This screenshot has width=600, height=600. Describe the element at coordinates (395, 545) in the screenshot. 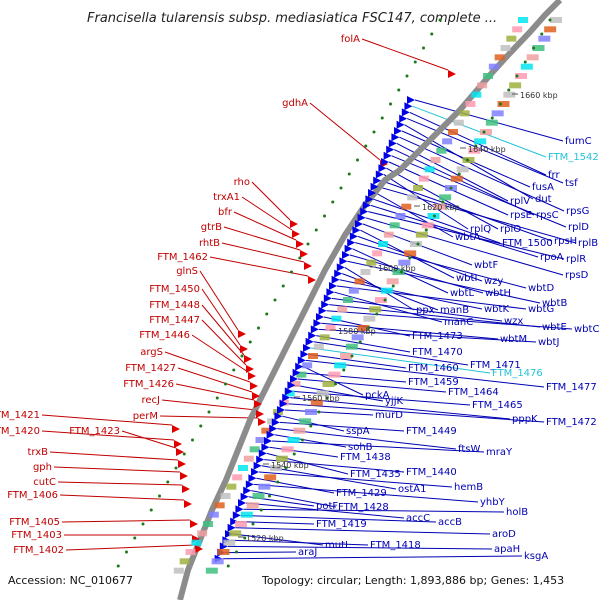

I see `gene-label-ftm-1418: FTM_1418` at that location.